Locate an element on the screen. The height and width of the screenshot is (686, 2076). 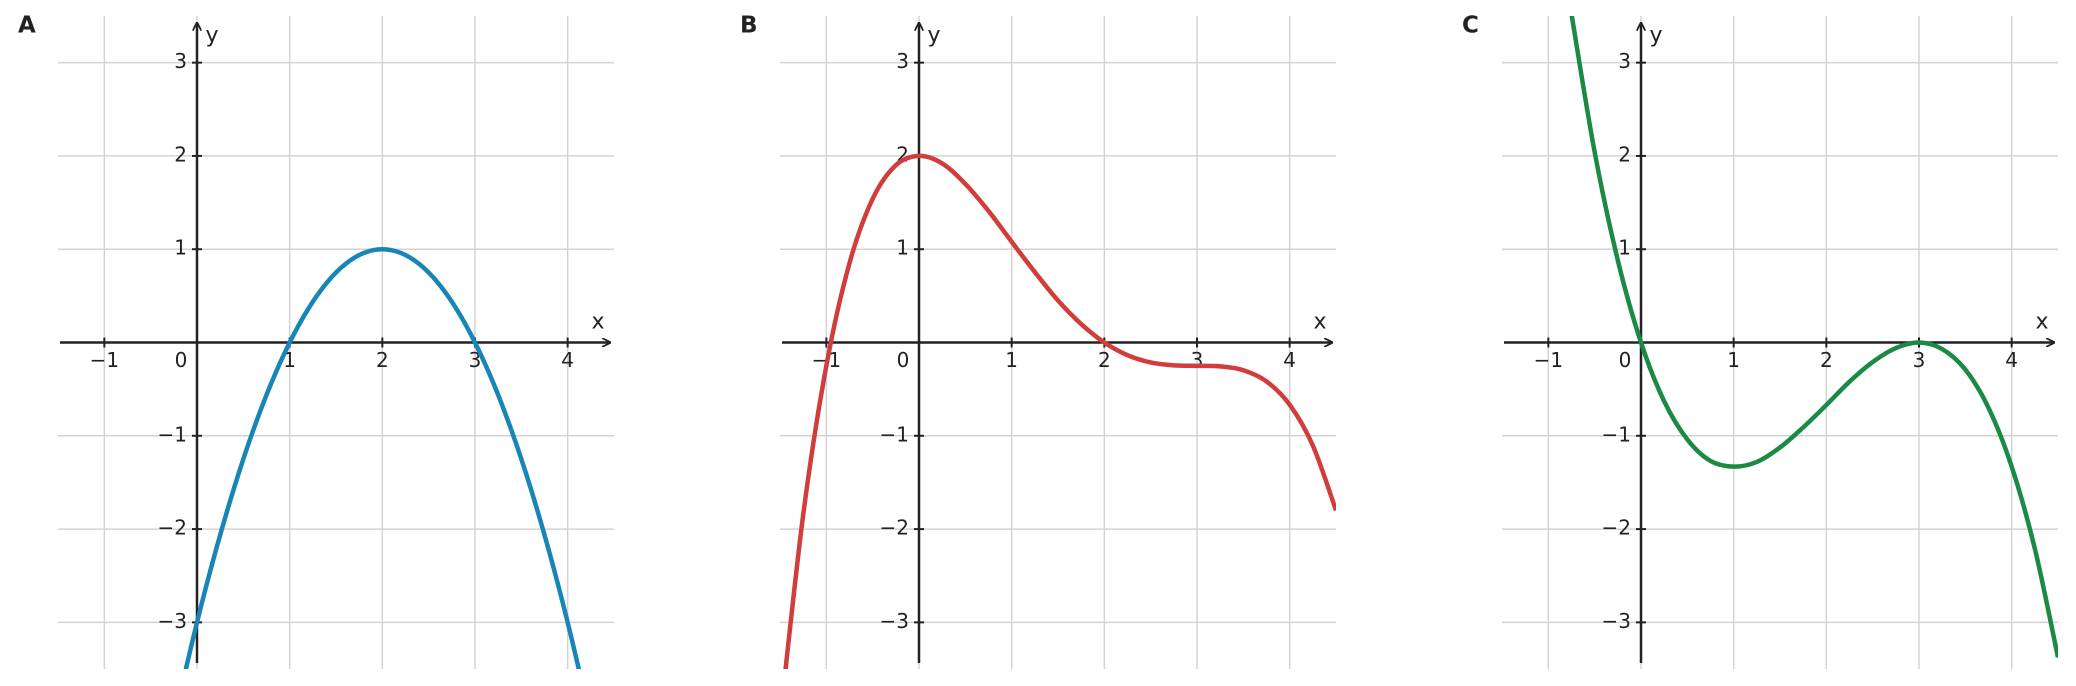
curve is located at coordinates (382, 457).